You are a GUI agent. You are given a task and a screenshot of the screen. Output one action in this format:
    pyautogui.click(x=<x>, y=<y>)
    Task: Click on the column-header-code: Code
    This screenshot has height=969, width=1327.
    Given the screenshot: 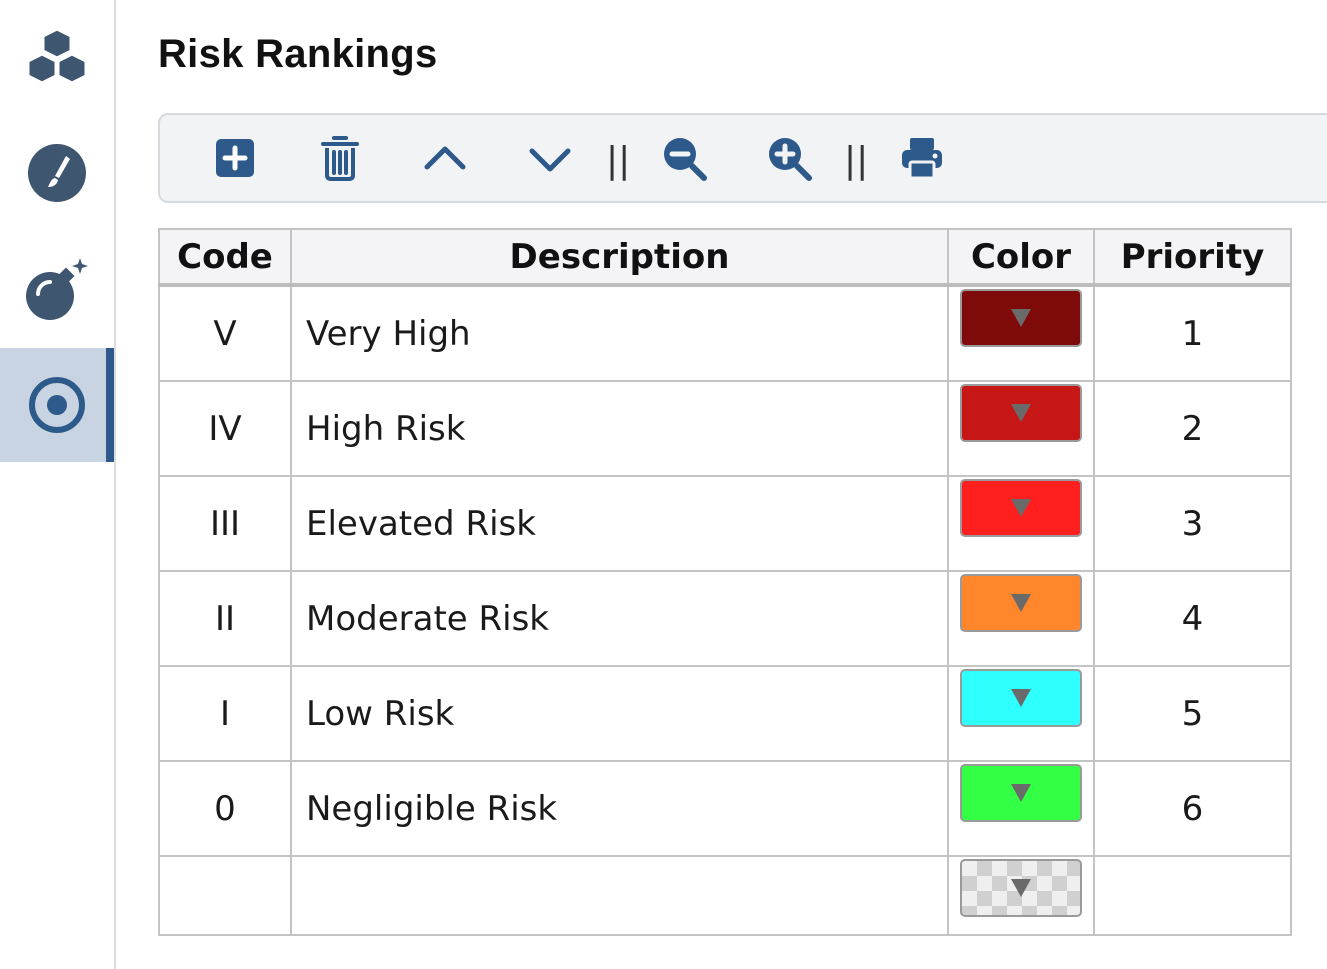 What is the action you would take?
    pyautogui.click(x=225, y=257)
    